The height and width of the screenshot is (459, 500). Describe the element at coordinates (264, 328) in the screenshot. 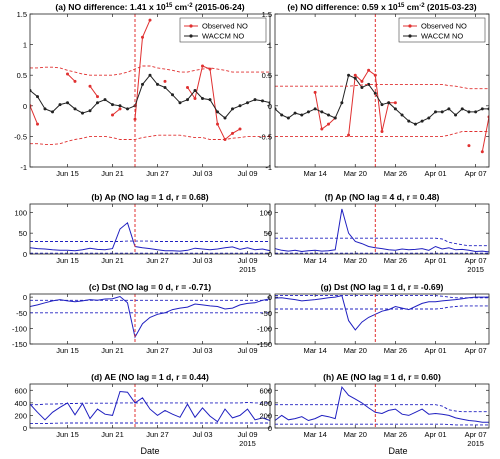

I see `y-tick-label: -100` at that location.